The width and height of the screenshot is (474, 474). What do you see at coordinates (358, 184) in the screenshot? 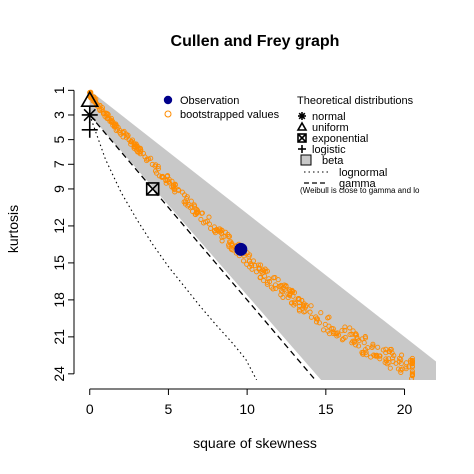
I see `legend-gamma-label: gamma` at bounding box center [358, 184].